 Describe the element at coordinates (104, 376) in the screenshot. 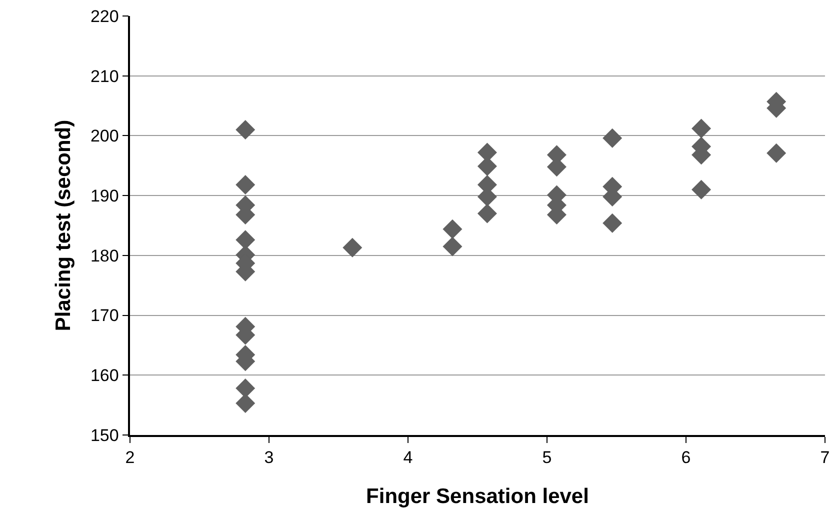

I see `y-tick-label: 160` at that location.